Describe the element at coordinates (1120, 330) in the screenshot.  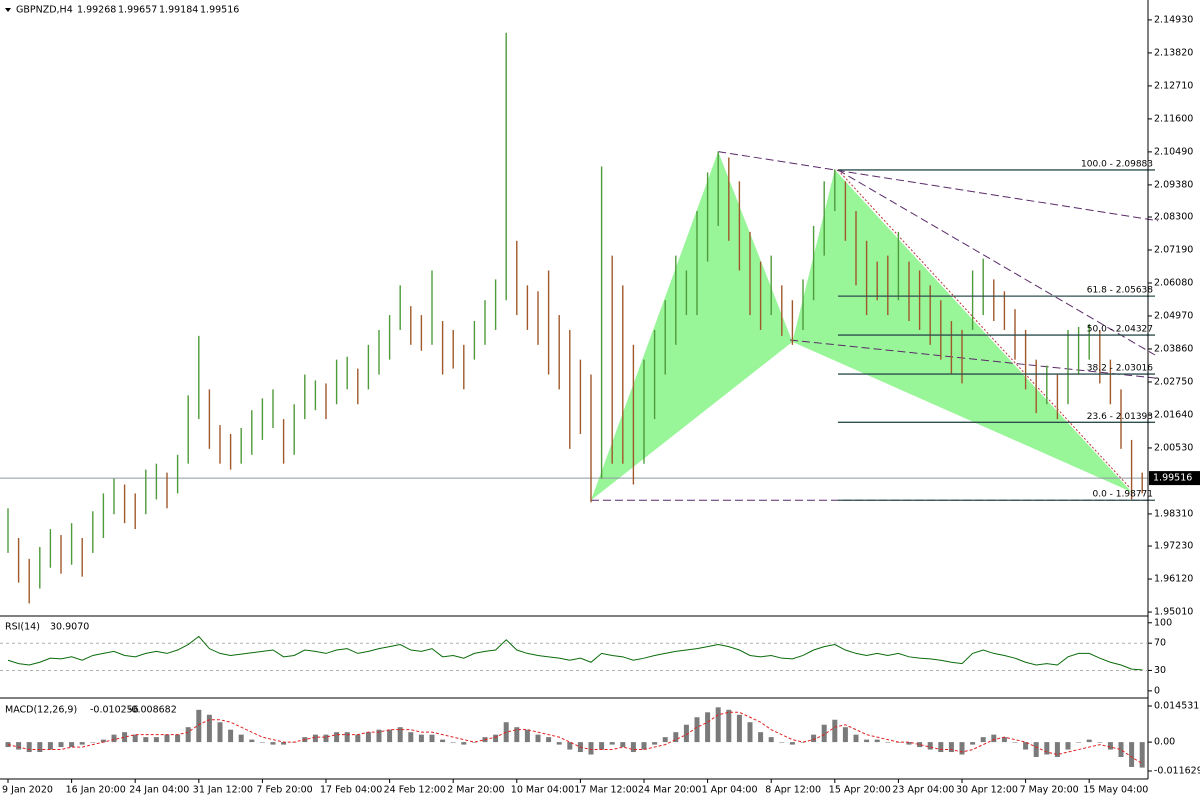
I see `fib-label: 50.0 - 2.04327` at that location.